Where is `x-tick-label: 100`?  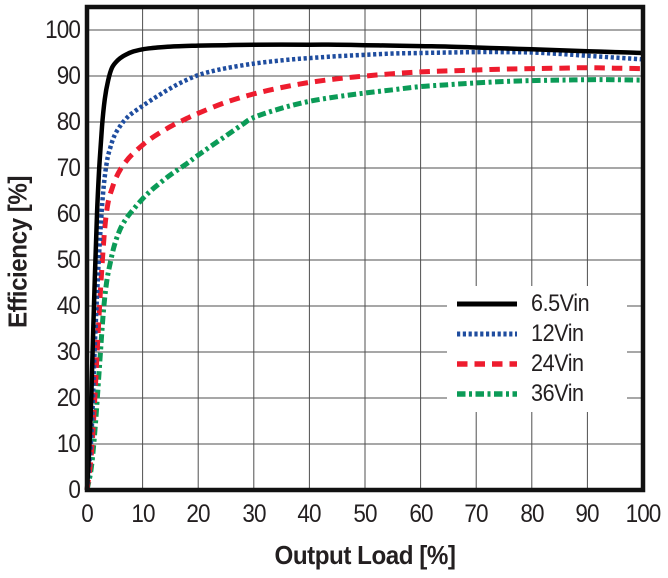
x-tick-label: 100 is located at coordinates (643, 514).